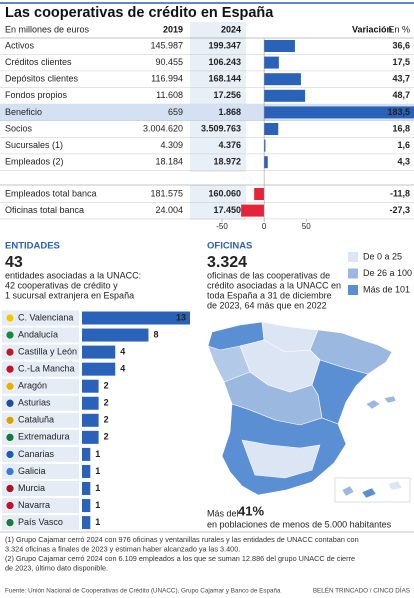 The width and height of the screenshot is (414, 598). Describe the element at coordinates (223, 513) in the screenshot. I see `highlight-prefix: Más del` at that location.